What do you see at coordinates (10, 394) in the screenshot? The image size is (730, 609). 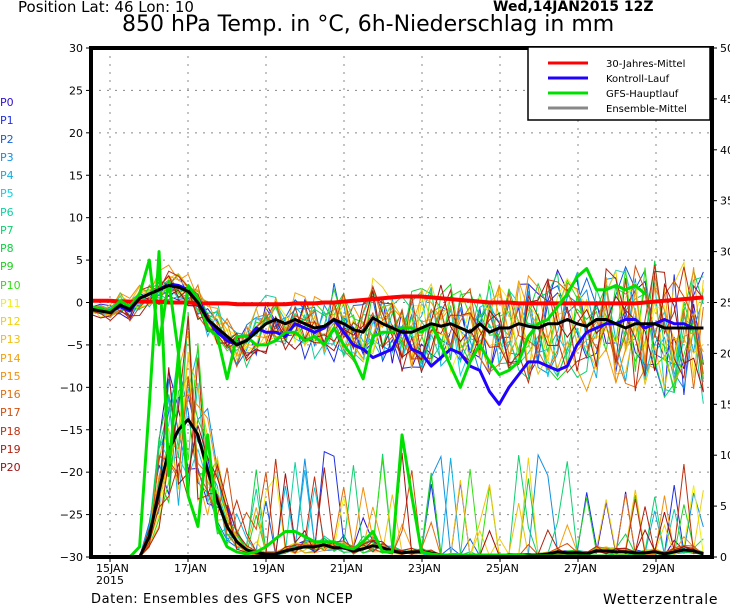 I see `member-label-p16: P16` at bounding box center [10, 394].